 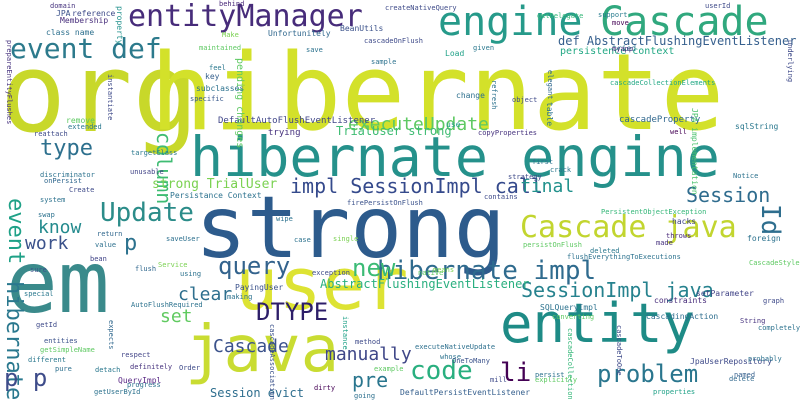 I want to click on cloud-word: refresh, so click(x=494, y=95).